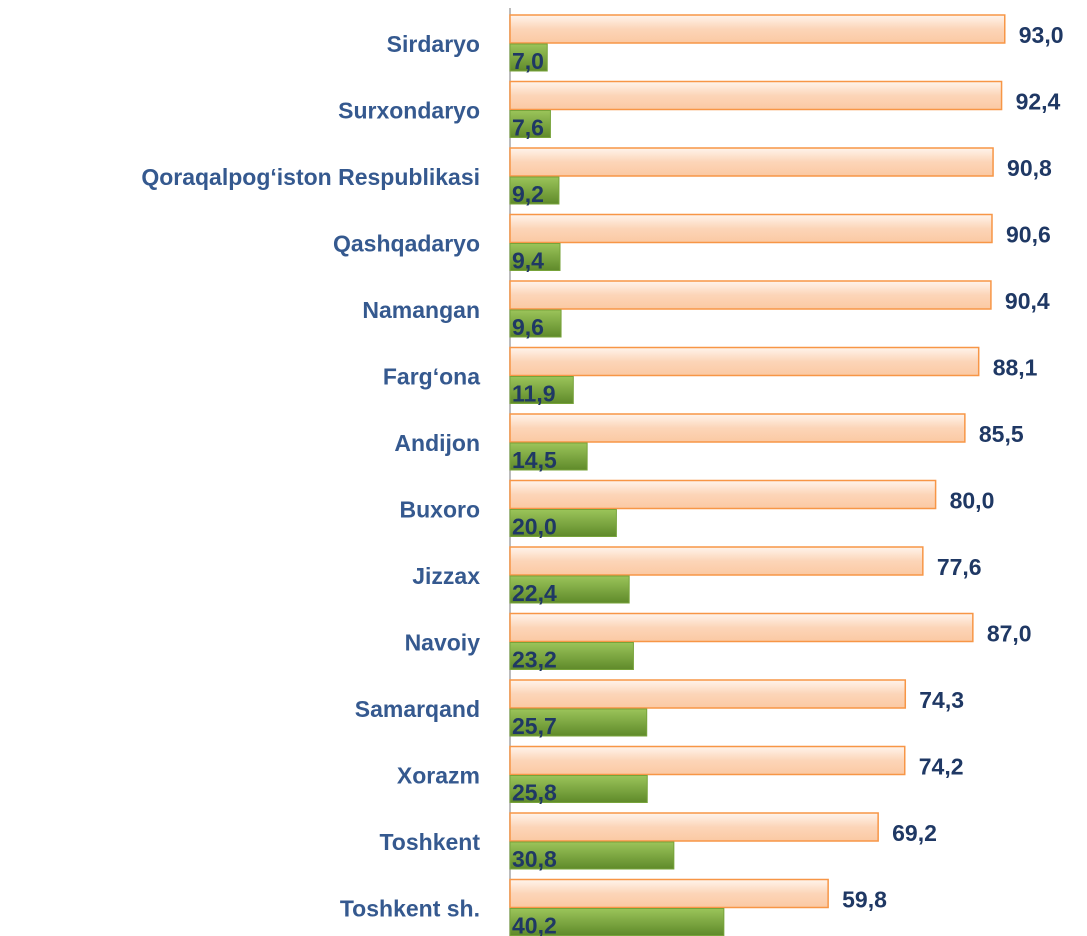 The width and height of the screenshot is (1087, 936). Describe the element at coordinates (534, 460) in the screenshot. I see `value-label: 14,5` at that location.